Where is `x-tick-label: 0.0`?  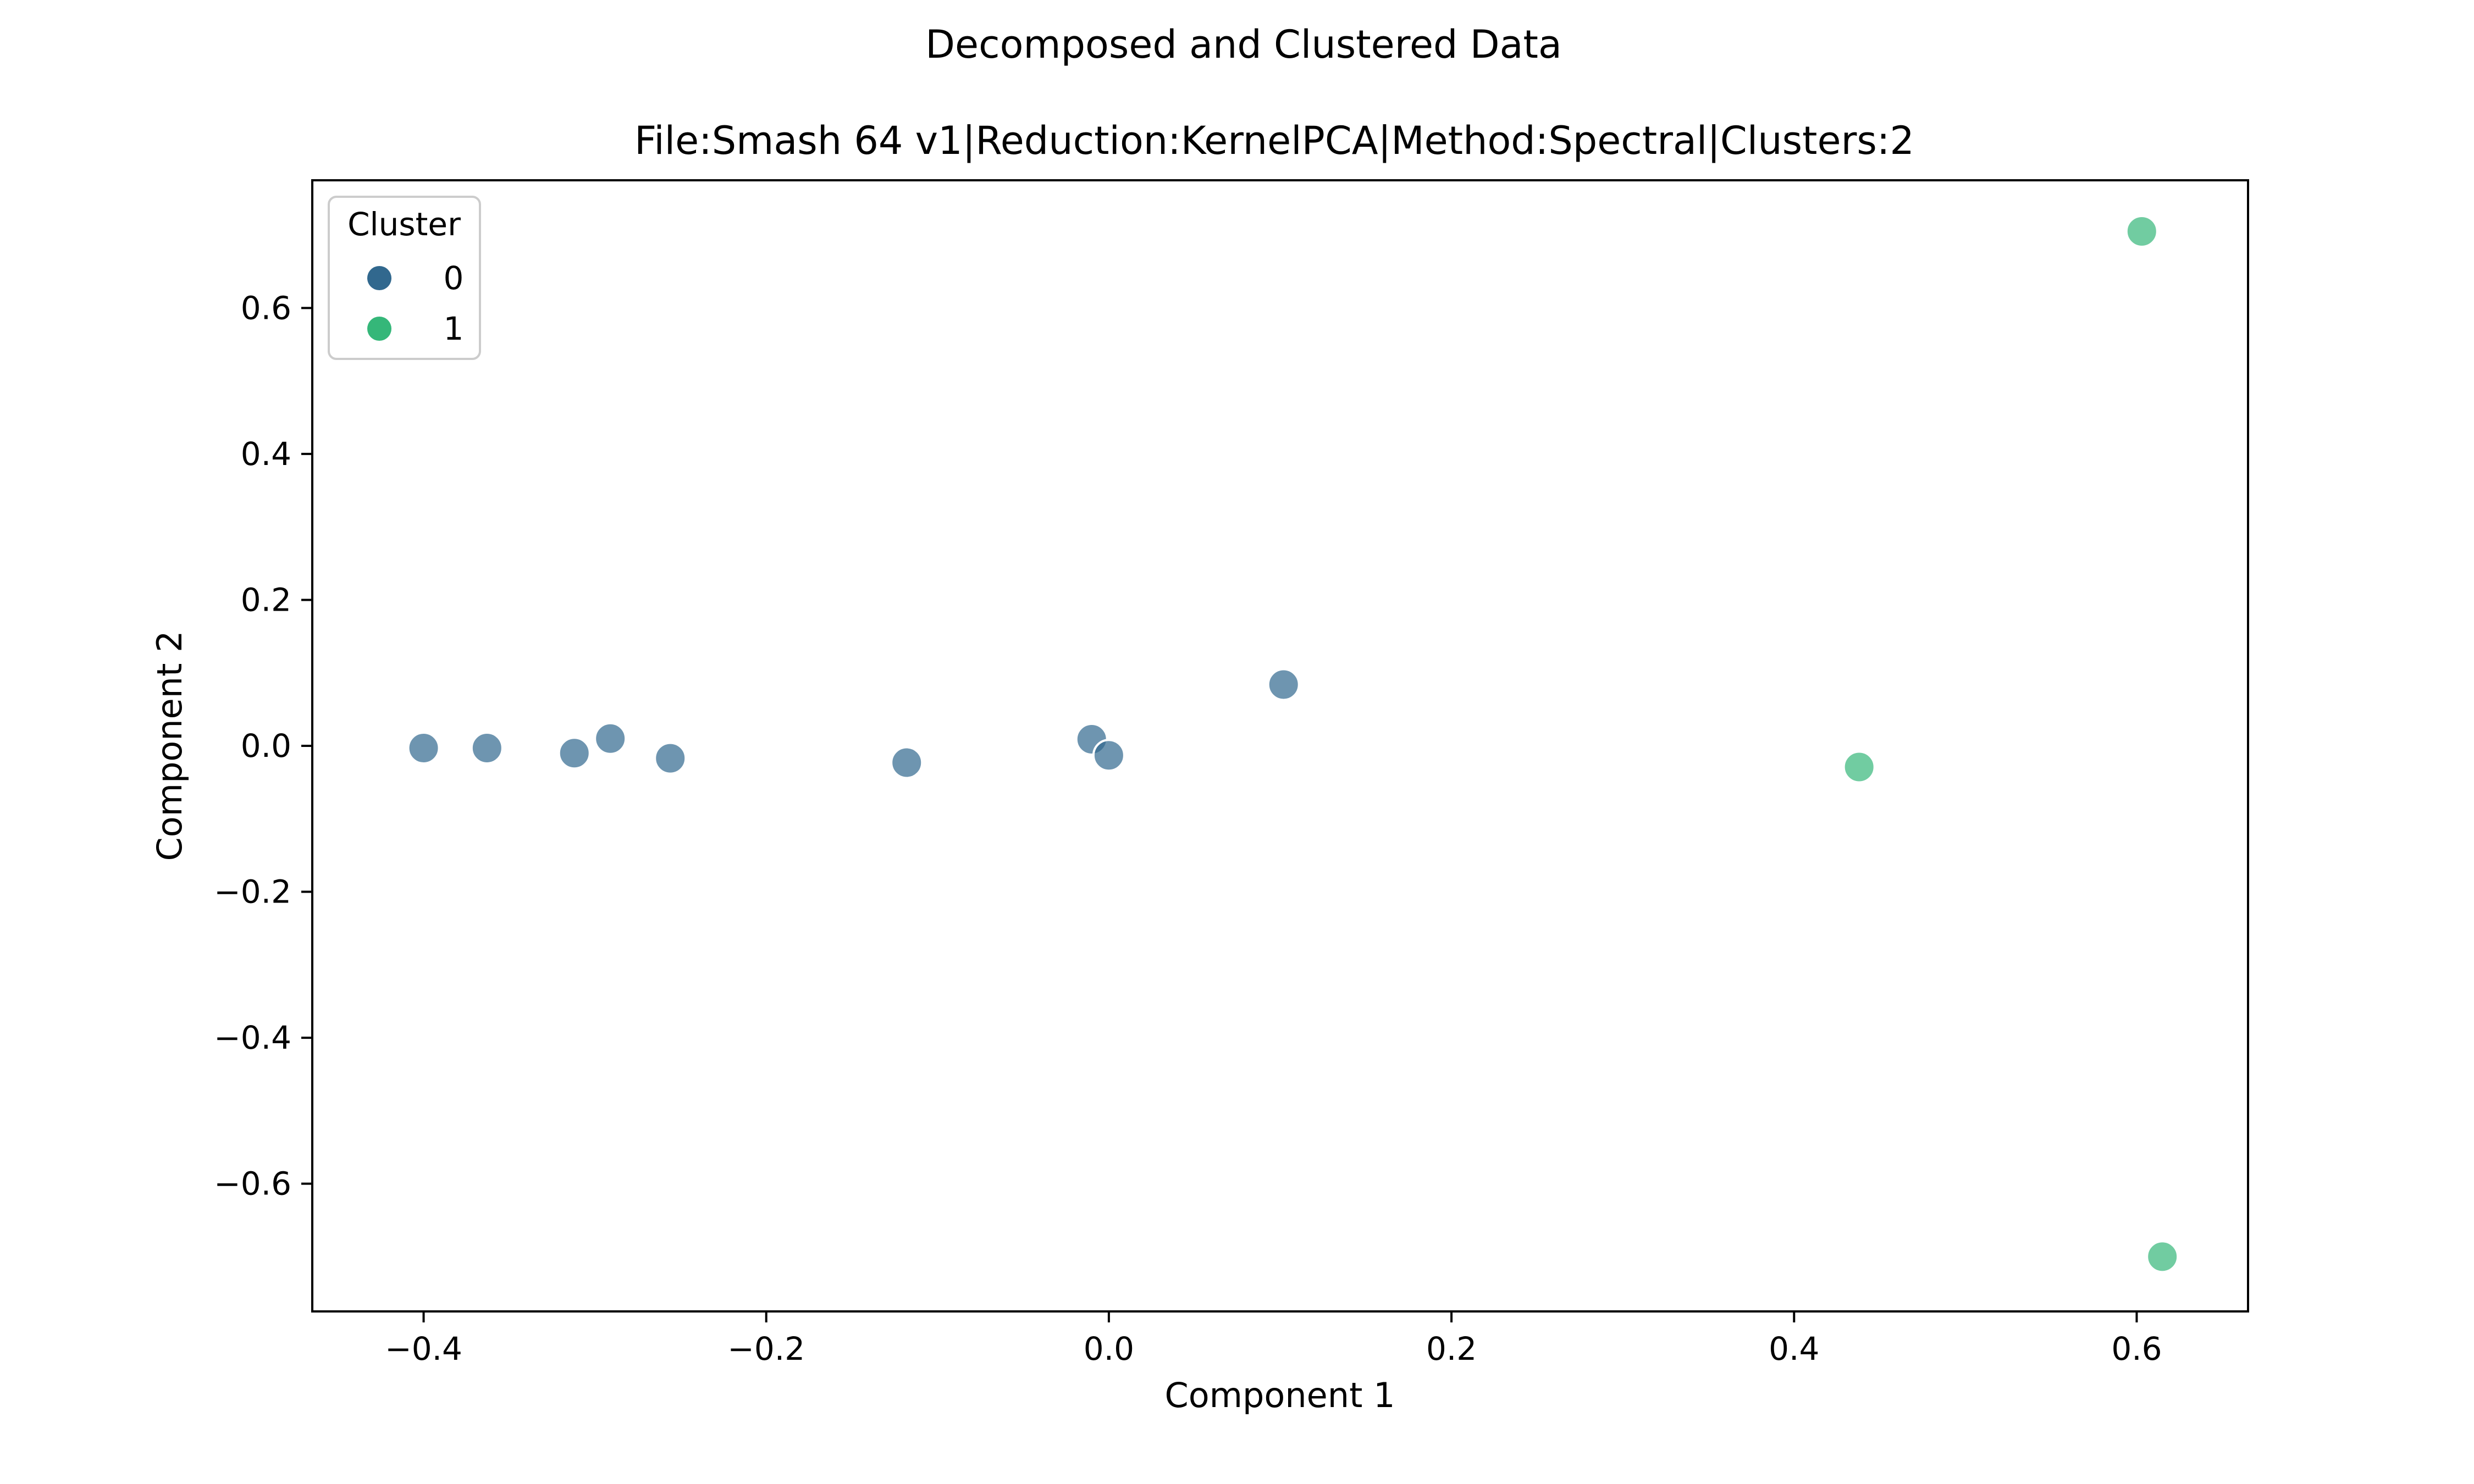 x-tick-label: 0.0 is located at coordinates (1109, 1348).